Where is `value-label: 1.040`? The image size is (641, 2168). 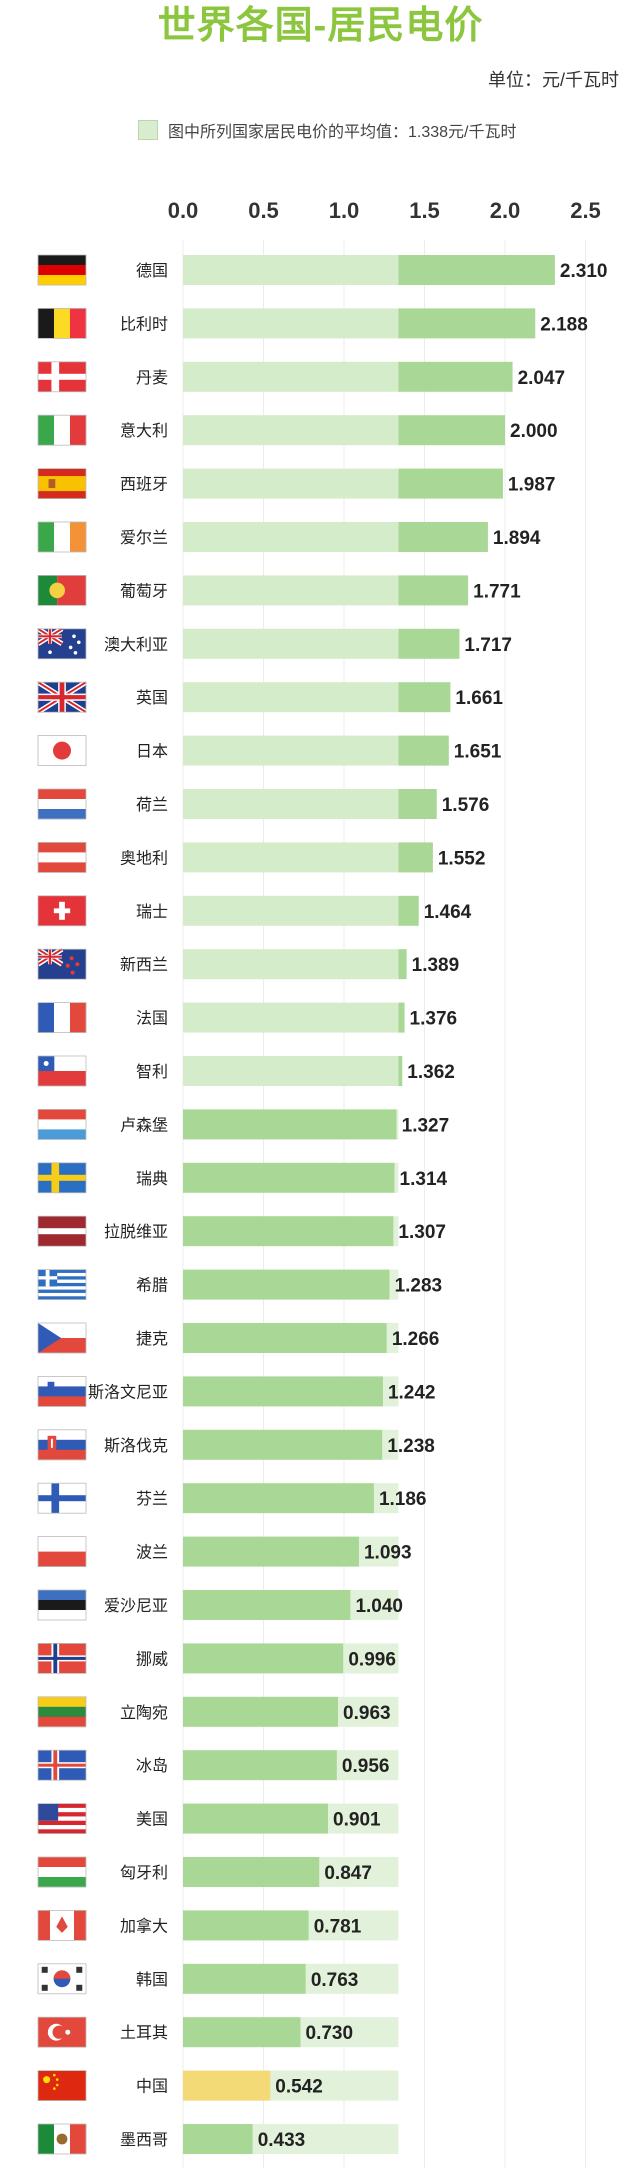
value-label: 1.040 is located at coordinates (379, 1606).